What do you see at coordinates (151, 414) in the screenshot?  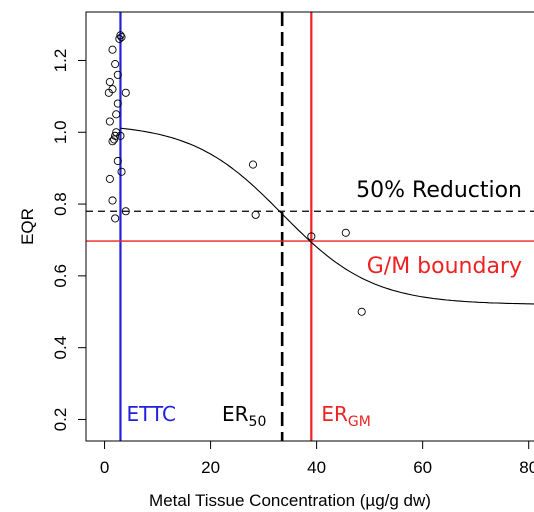 I see `ettc-label: ETTC` at bounding box center [151, 414].